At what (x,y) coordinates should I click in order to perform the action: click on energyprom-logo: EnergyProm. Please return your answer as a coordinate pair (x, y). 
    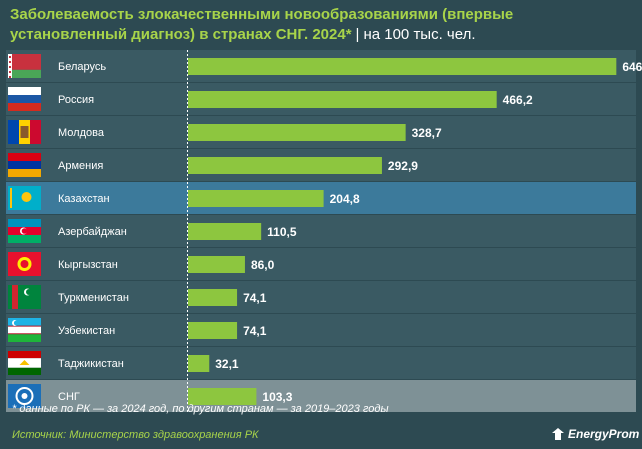
    Looking at the image, I should click on (595, 434).